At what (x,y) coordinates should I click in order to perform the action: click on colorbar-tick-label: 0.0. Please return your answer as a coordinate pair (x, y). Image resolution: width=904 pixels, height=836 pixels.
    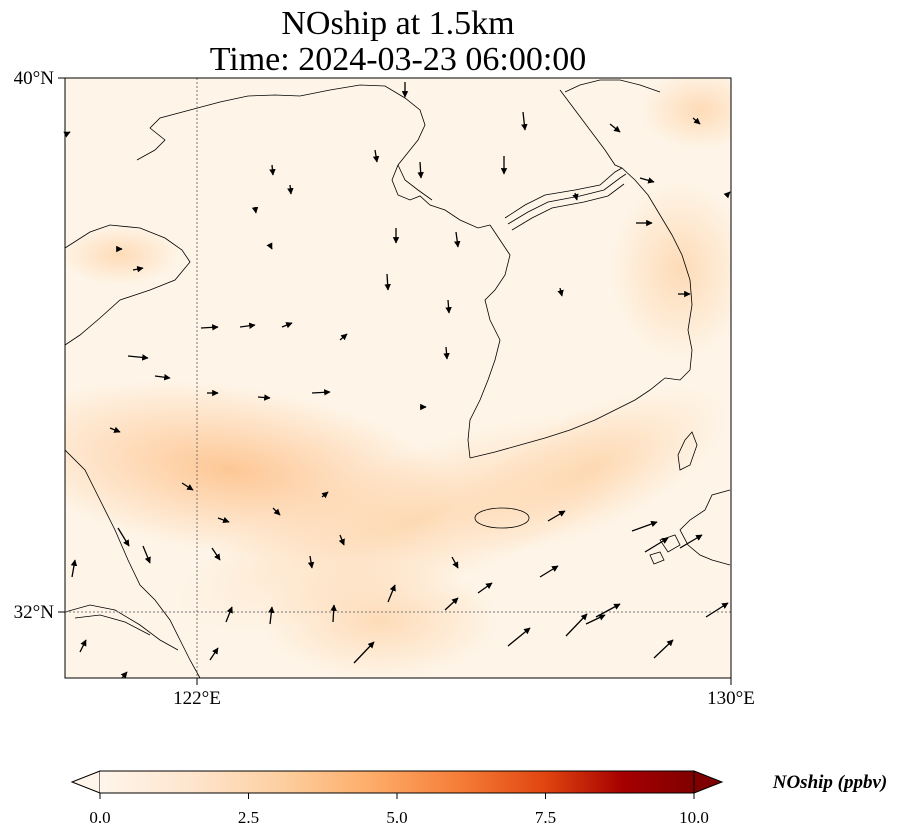
    Looking at the image, I should click on (99, 817).